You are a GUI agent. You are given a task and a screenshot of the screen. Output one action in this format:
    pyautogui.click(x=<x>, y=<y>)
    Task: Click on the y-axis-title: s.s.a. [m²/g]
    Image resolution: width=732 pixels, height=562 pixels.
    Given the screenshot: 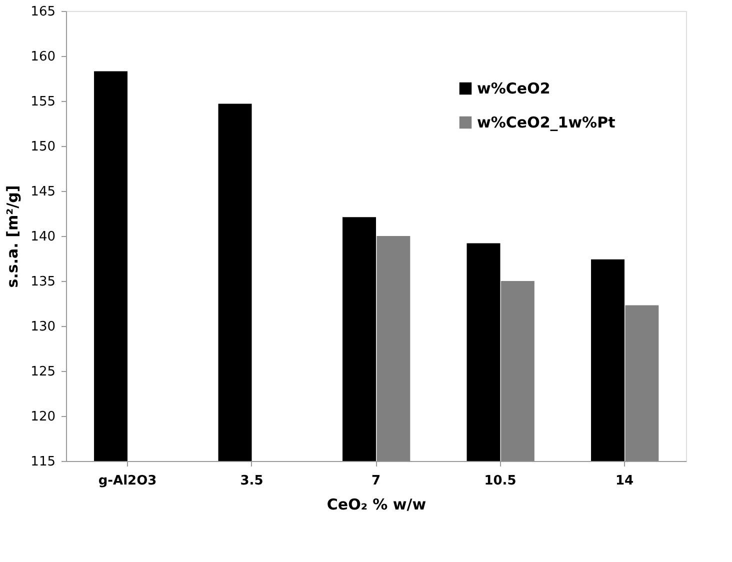 What is the action you would take?
    pyautogui.click(x=13, y=236)
    